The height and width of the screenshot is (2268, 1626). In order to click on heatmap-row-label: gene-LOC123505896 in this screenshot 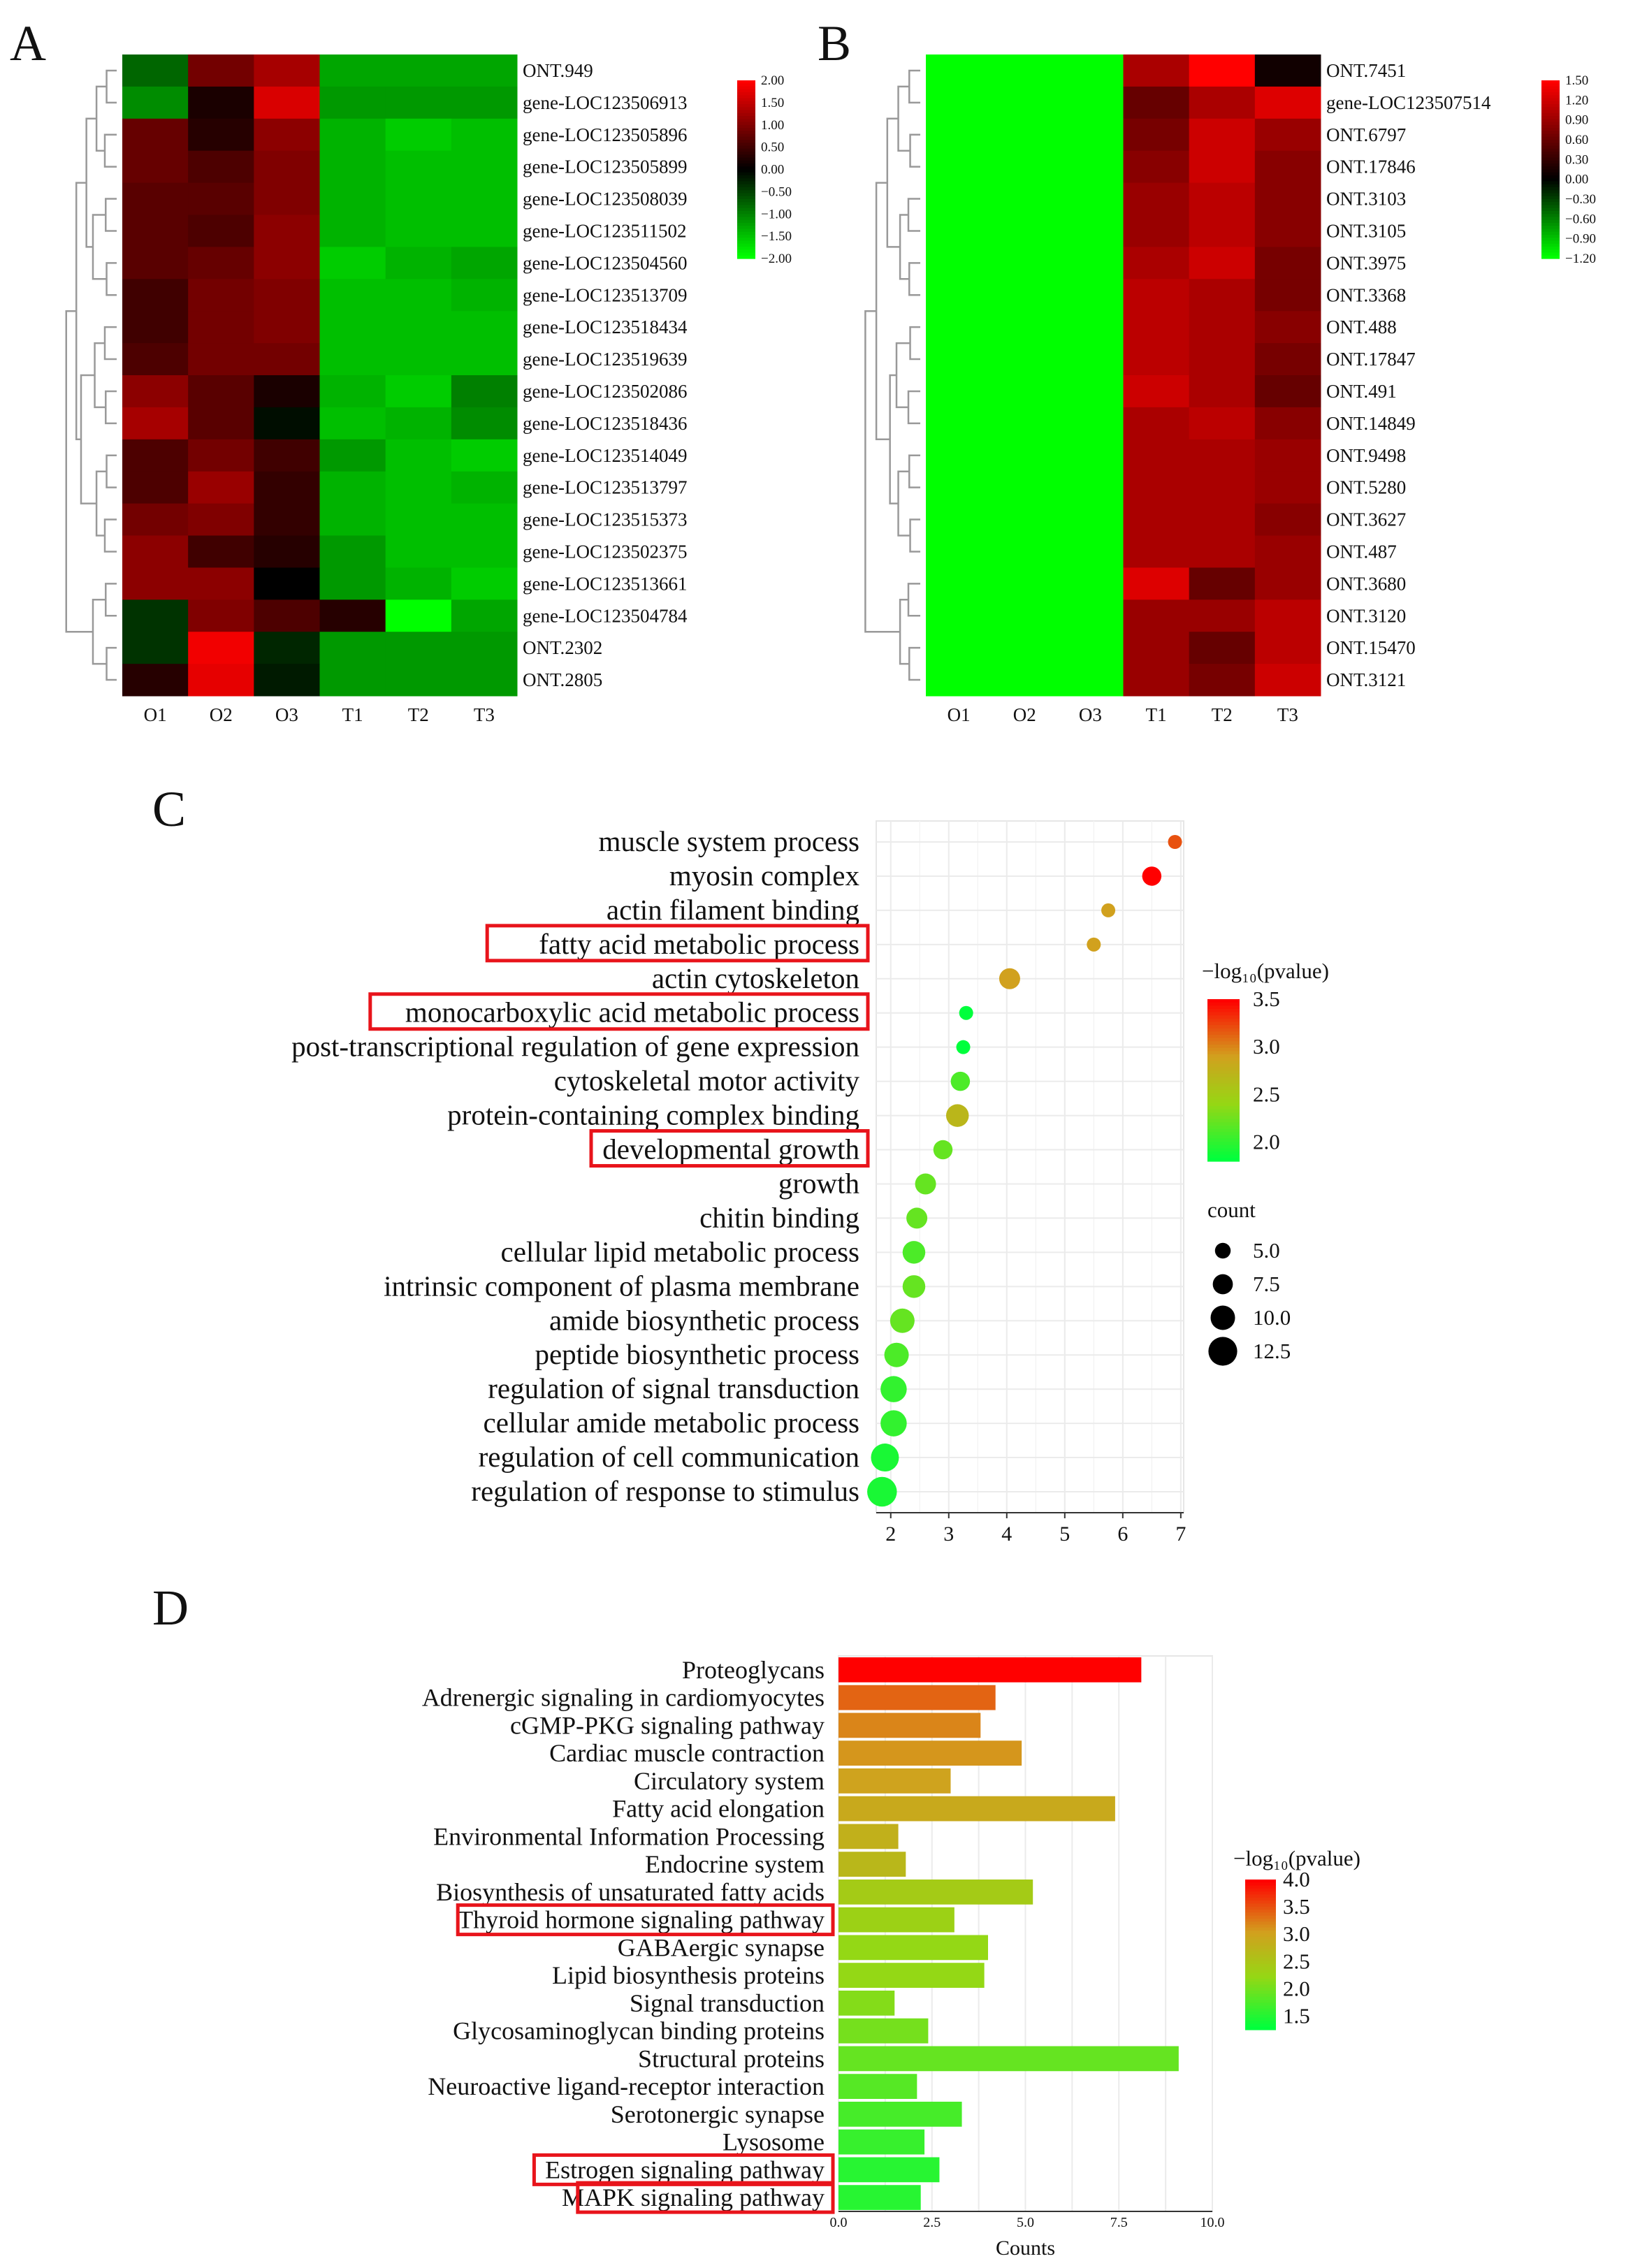, I will do `click(605, 134)`.